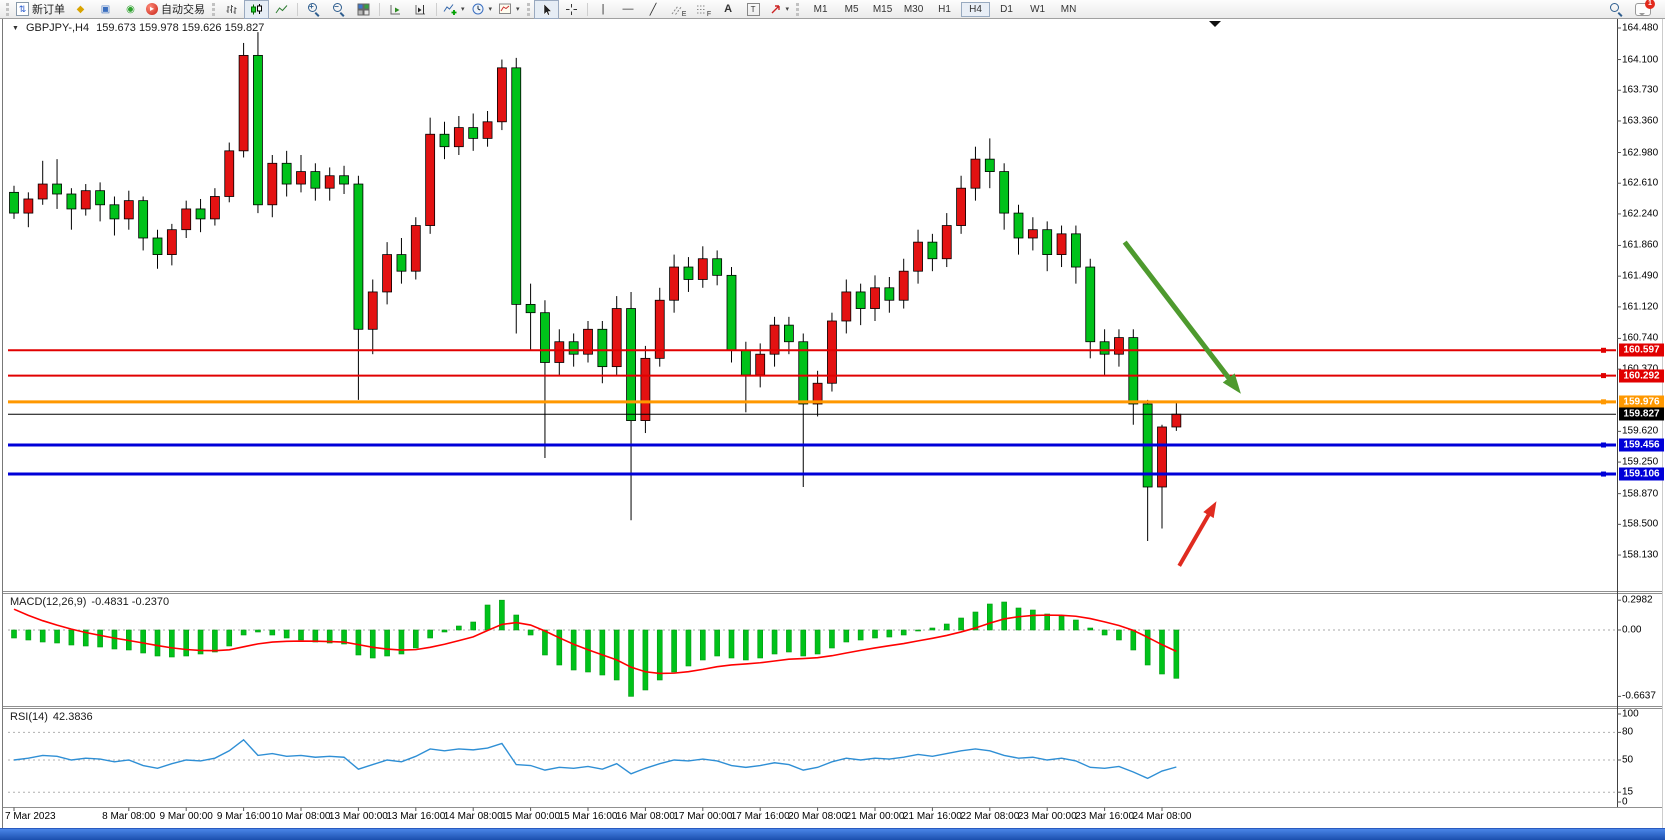 This screenshot has height=840, width=1665. What do you see at coordinates (628, 9) in the screenshot?
I see `horizontal-line-button: —` at bounding box center [628, 9].